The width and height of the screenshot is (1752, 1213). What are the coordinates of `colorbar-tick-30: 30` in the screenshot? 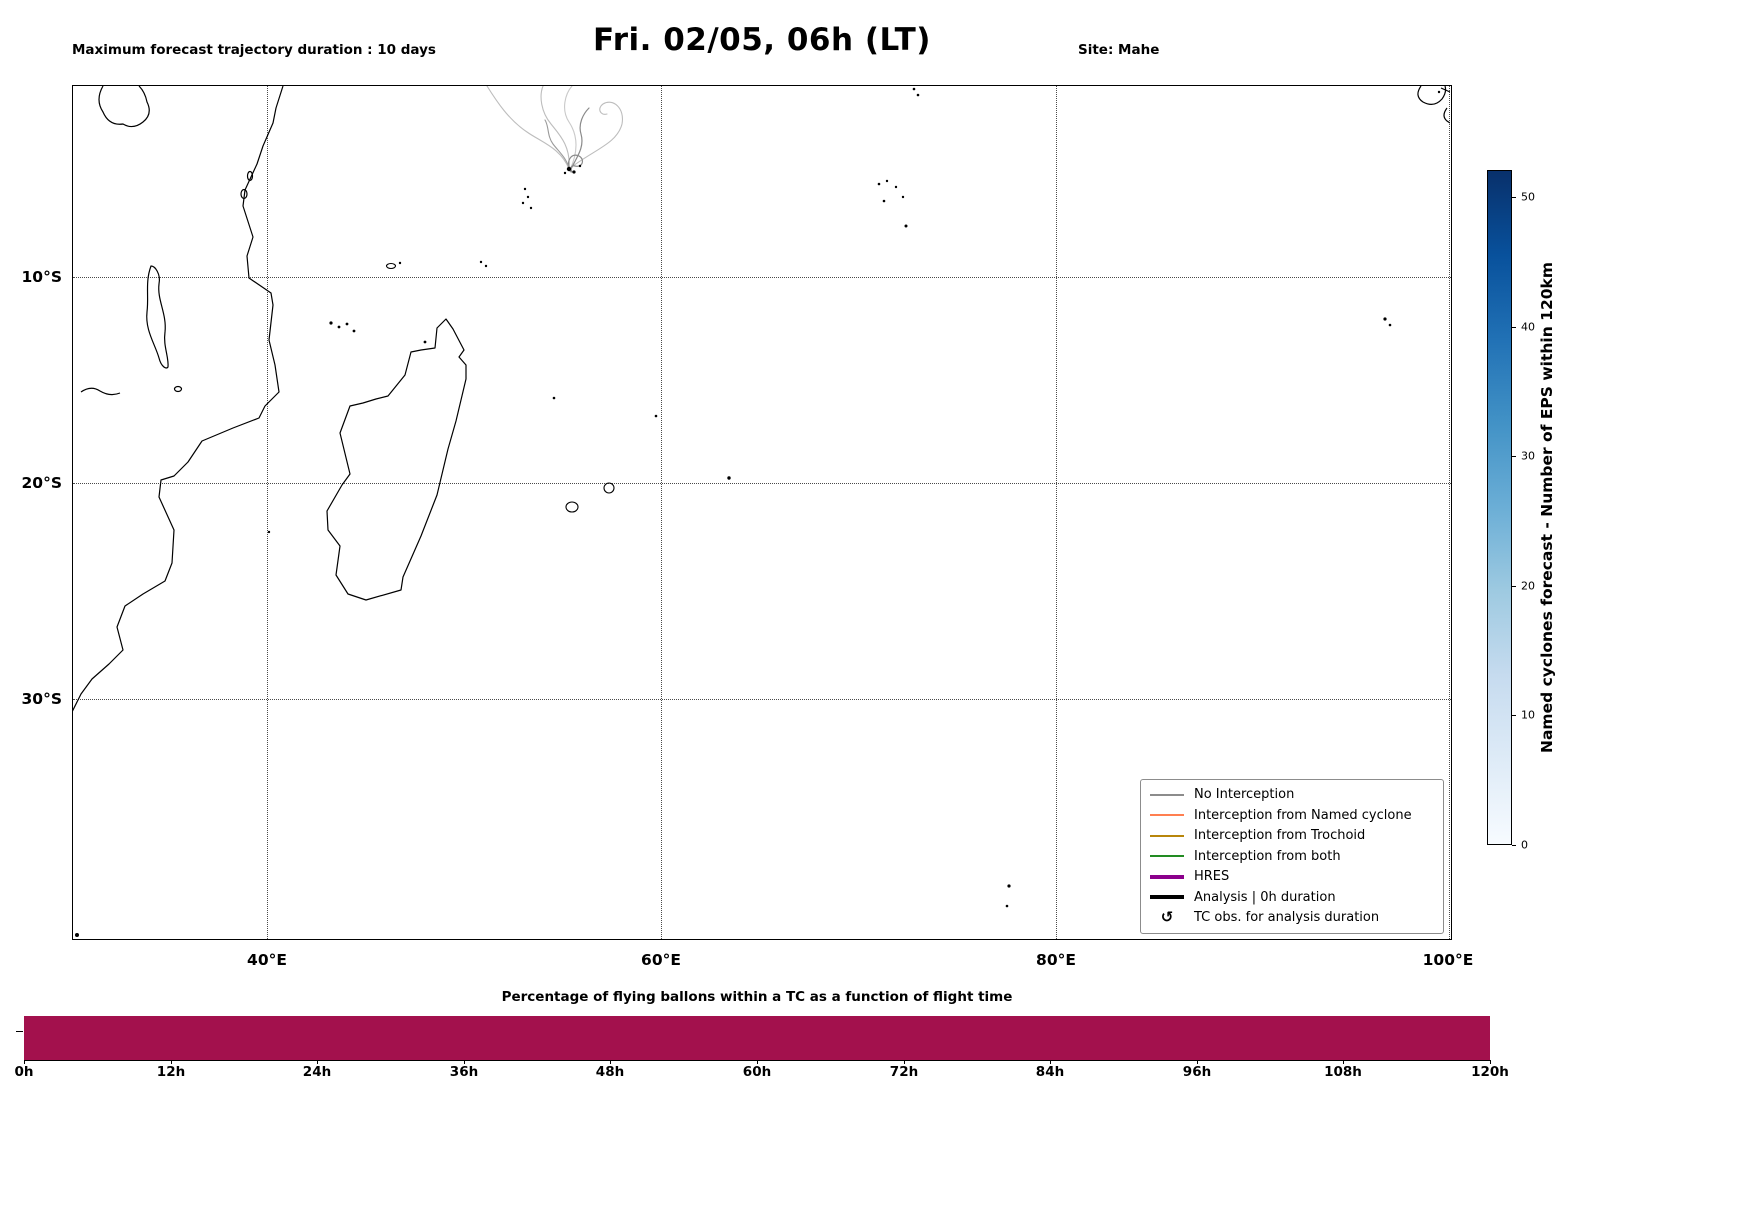 It's located at (1528, 456).